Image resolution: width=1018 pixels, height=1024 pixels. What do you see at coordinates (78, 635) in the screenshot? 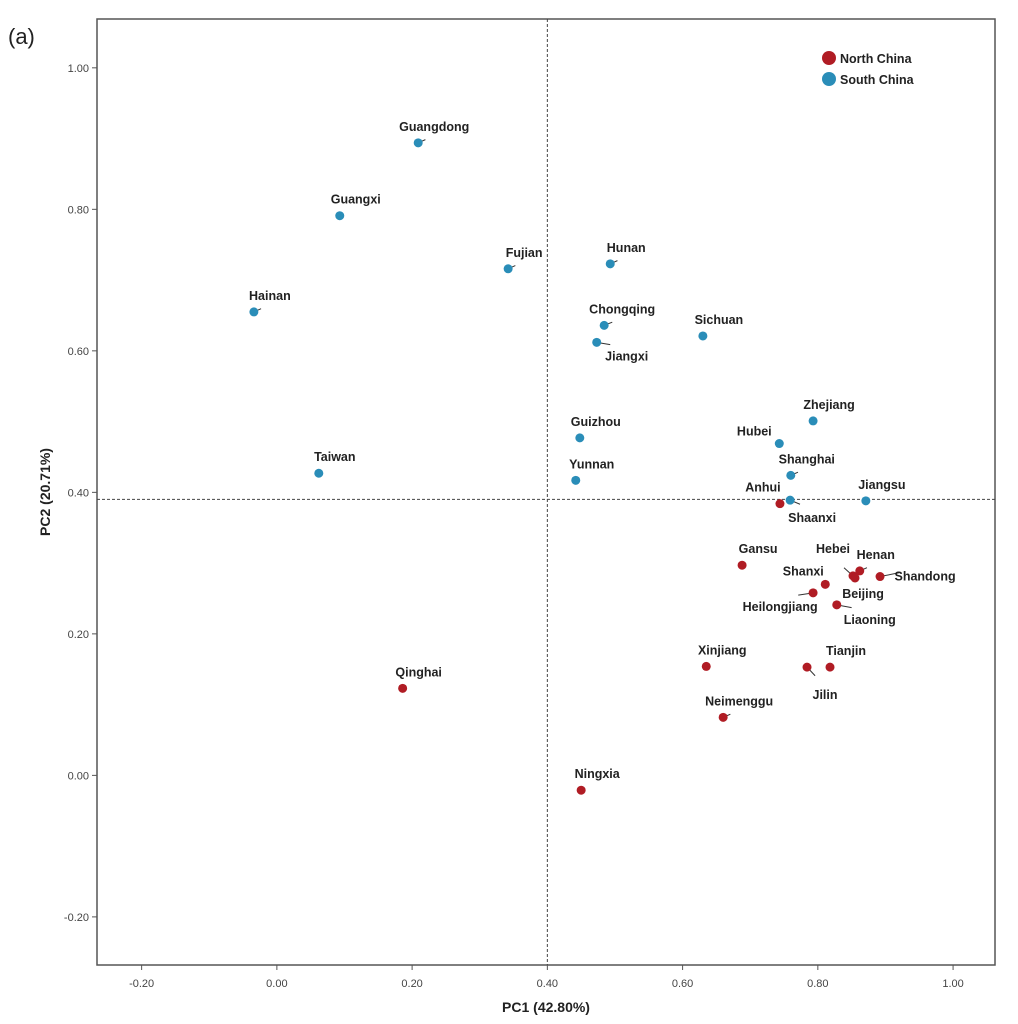
I see `y-tick-label: 0.20` at bounding box center [78, 635].